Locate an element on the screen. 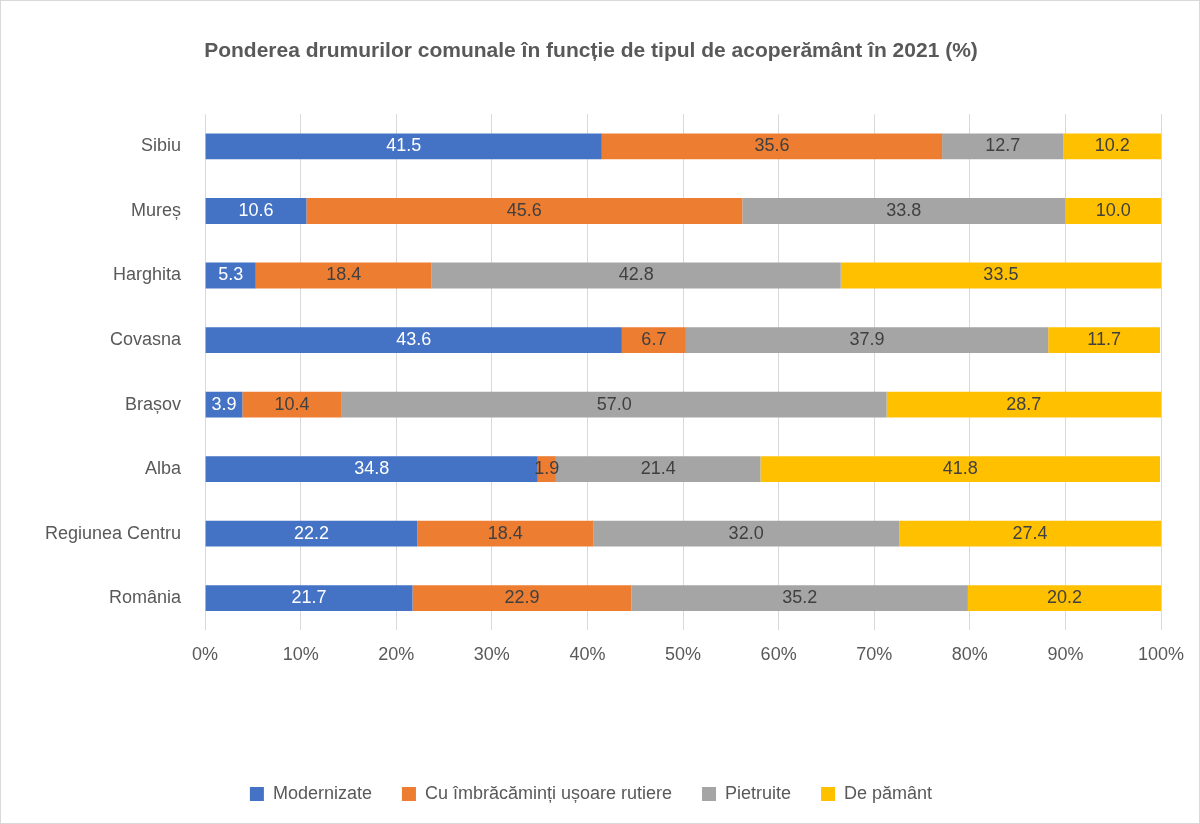 The image size is (1200, 824). x-tick-label: 50% is located at coordinates (683, 654).